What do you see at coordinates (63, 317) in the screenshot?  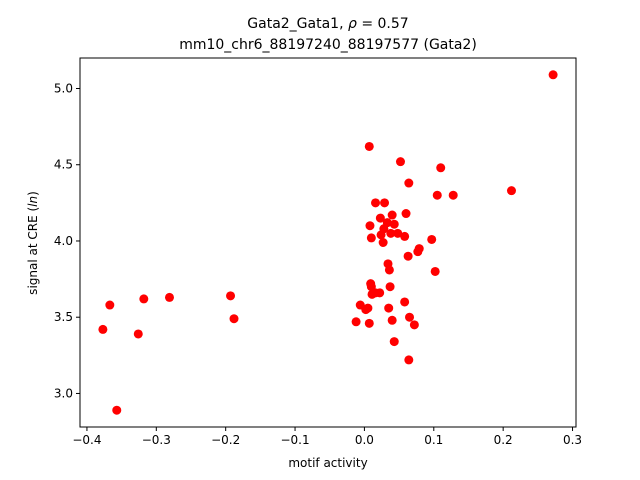 I see `y-tick-label: 3.5` at bounding box center [63, 317].